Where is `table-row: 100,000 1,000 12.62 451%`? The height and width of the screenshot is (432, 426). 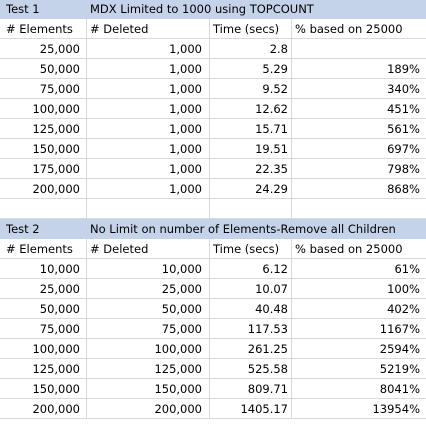
table-row: 100,000 1,000 12.62 451% is located at coordinates (213, 109).